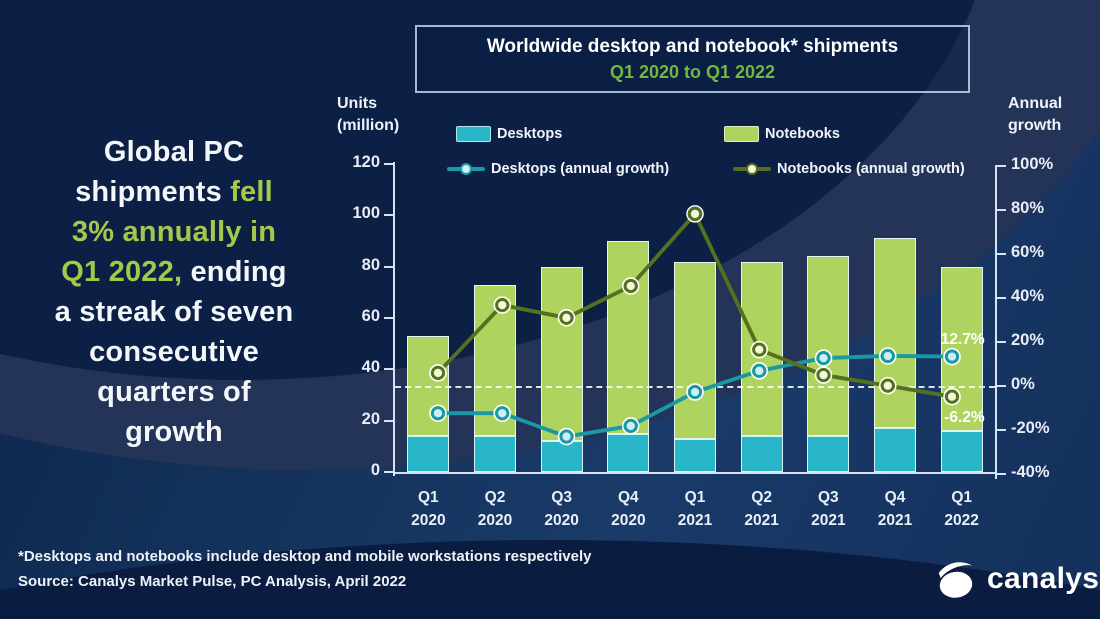 The width and height of the screenshot is (1100, 619). Describe the element at coordinates (1032, 164) in the screenshot. I see `right-tick-label-100: 100%` at that location.